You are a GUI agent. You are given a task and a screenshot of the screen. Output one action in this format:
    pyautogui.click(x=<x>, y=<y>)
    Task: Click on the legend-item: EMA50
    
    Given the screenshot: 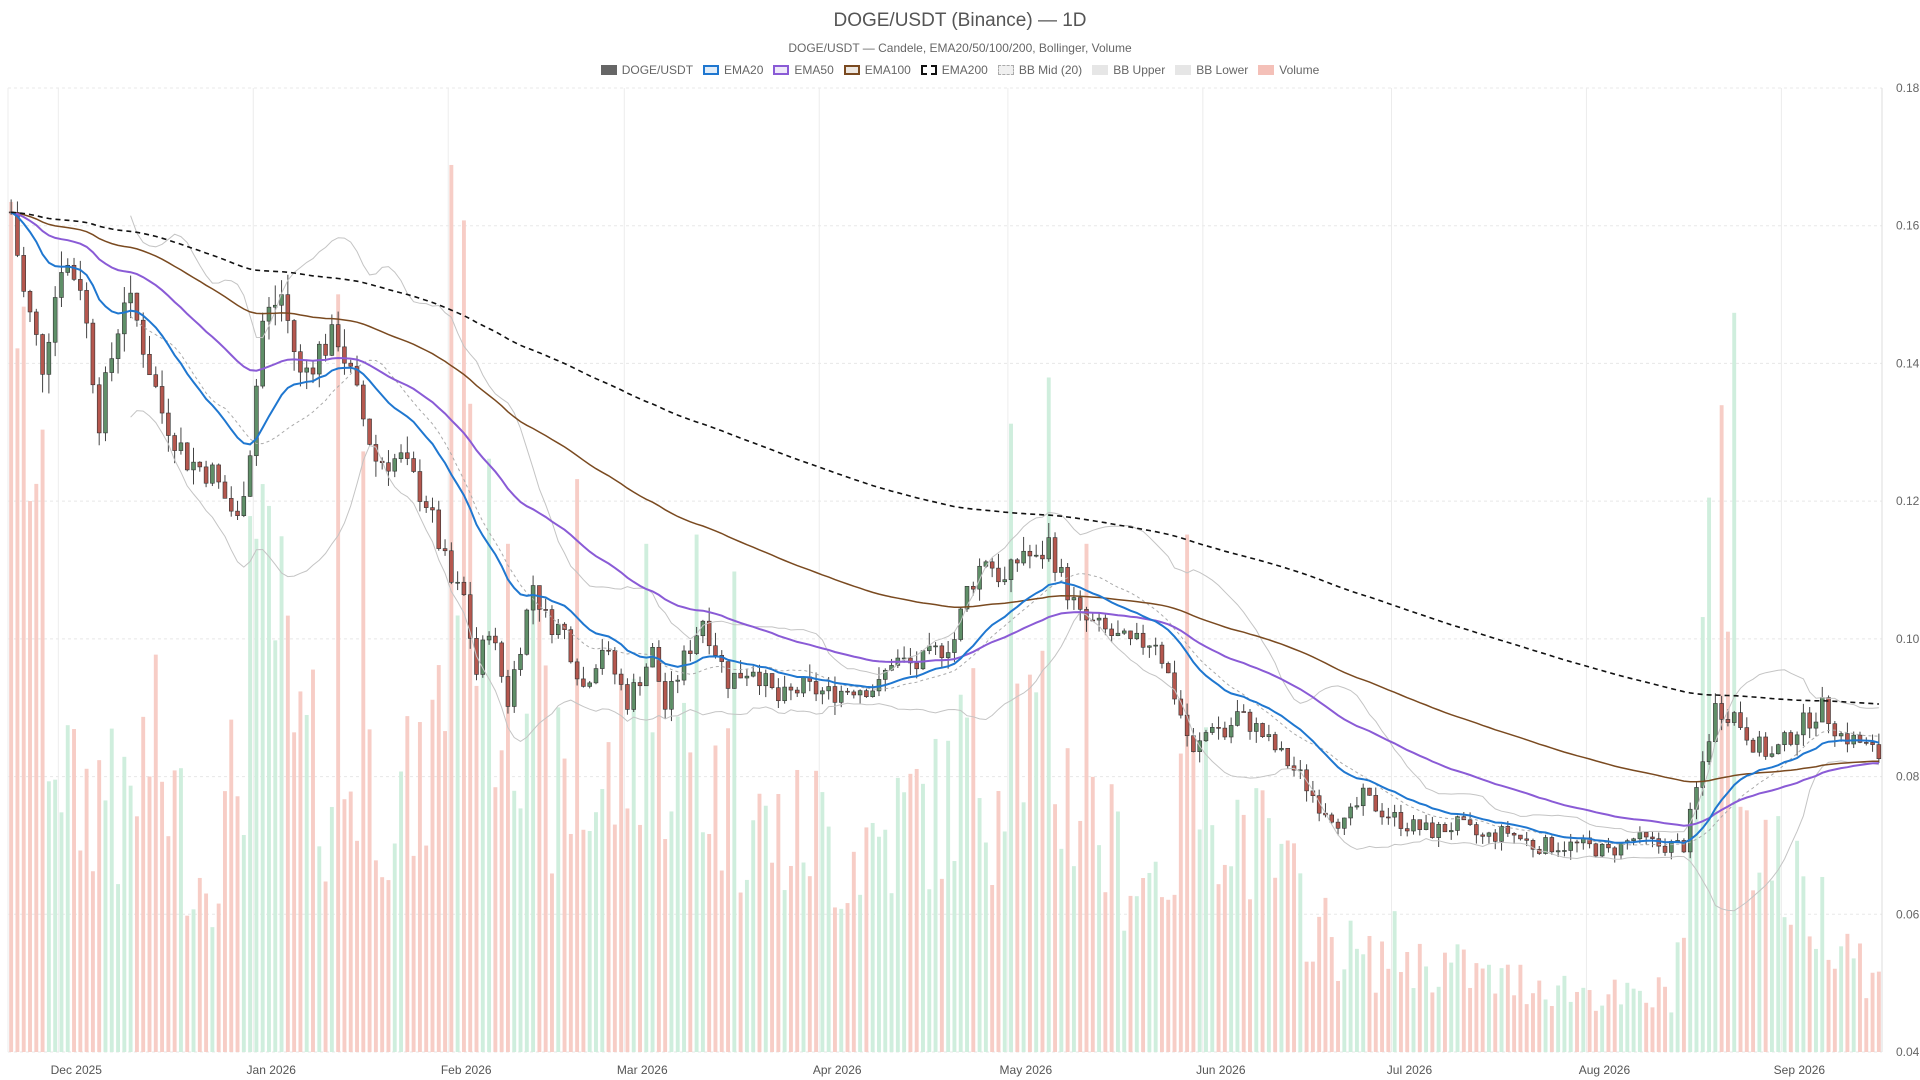 What is the action you would take?
    pyautogui.click(x=803, y=70)
    